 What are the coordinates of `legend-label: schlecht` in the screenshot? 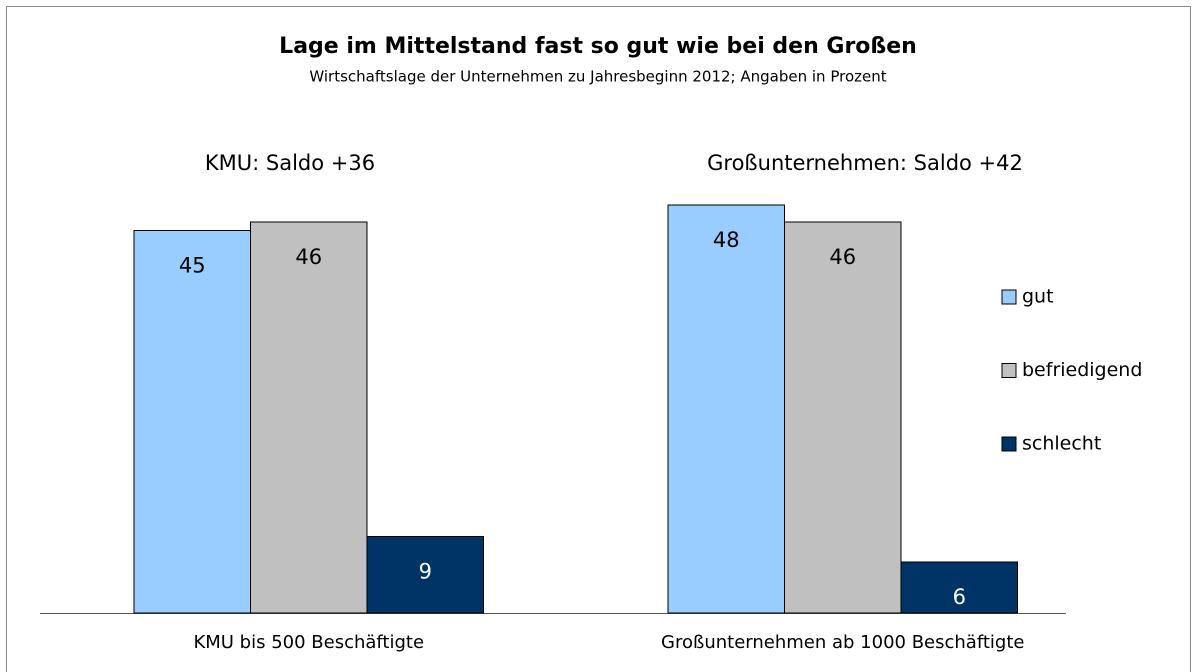 It's located at (1061, 444).